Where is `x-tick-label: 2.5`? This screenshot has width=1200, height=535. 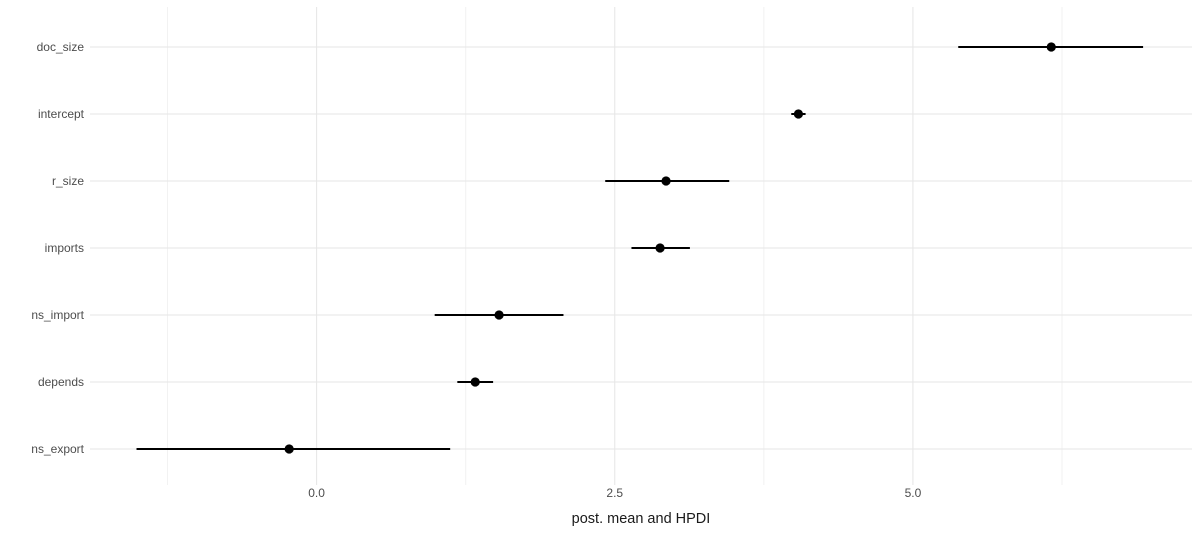
x-tick-label: 2.5 is located at coordinates (614, 493).